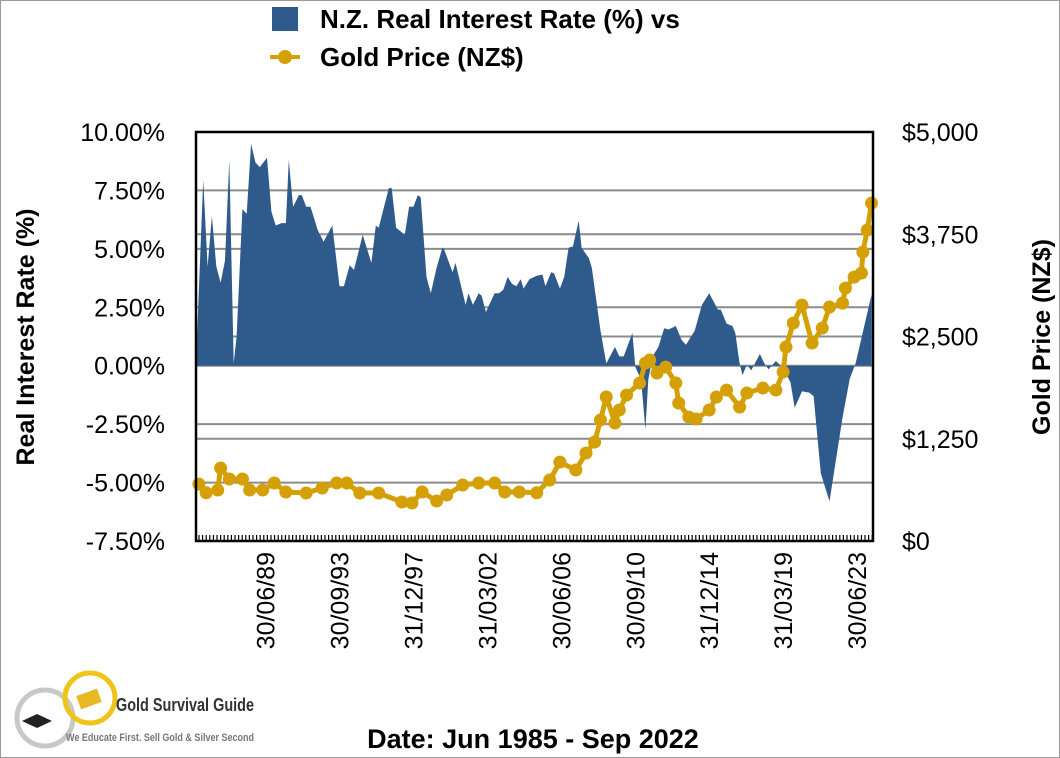  Describe the element at coordinates (636, 600) in the screenshot. I see `x-tick-label: 30/09/10` at that location.